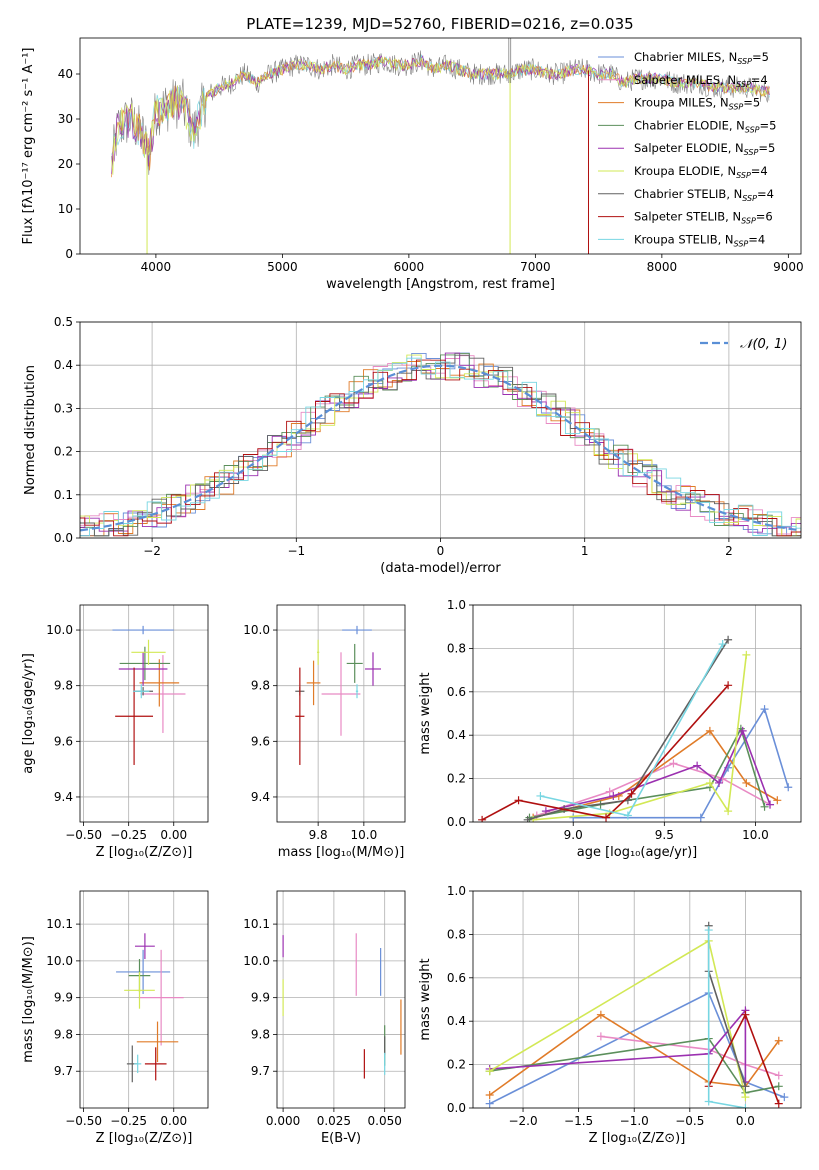  I want to click on age-vs-mass-panel: 9.8 10.0 9.4 9.6 9.8 10.0 mass [log₁₀(M/M⊙)], so click(324, 732).